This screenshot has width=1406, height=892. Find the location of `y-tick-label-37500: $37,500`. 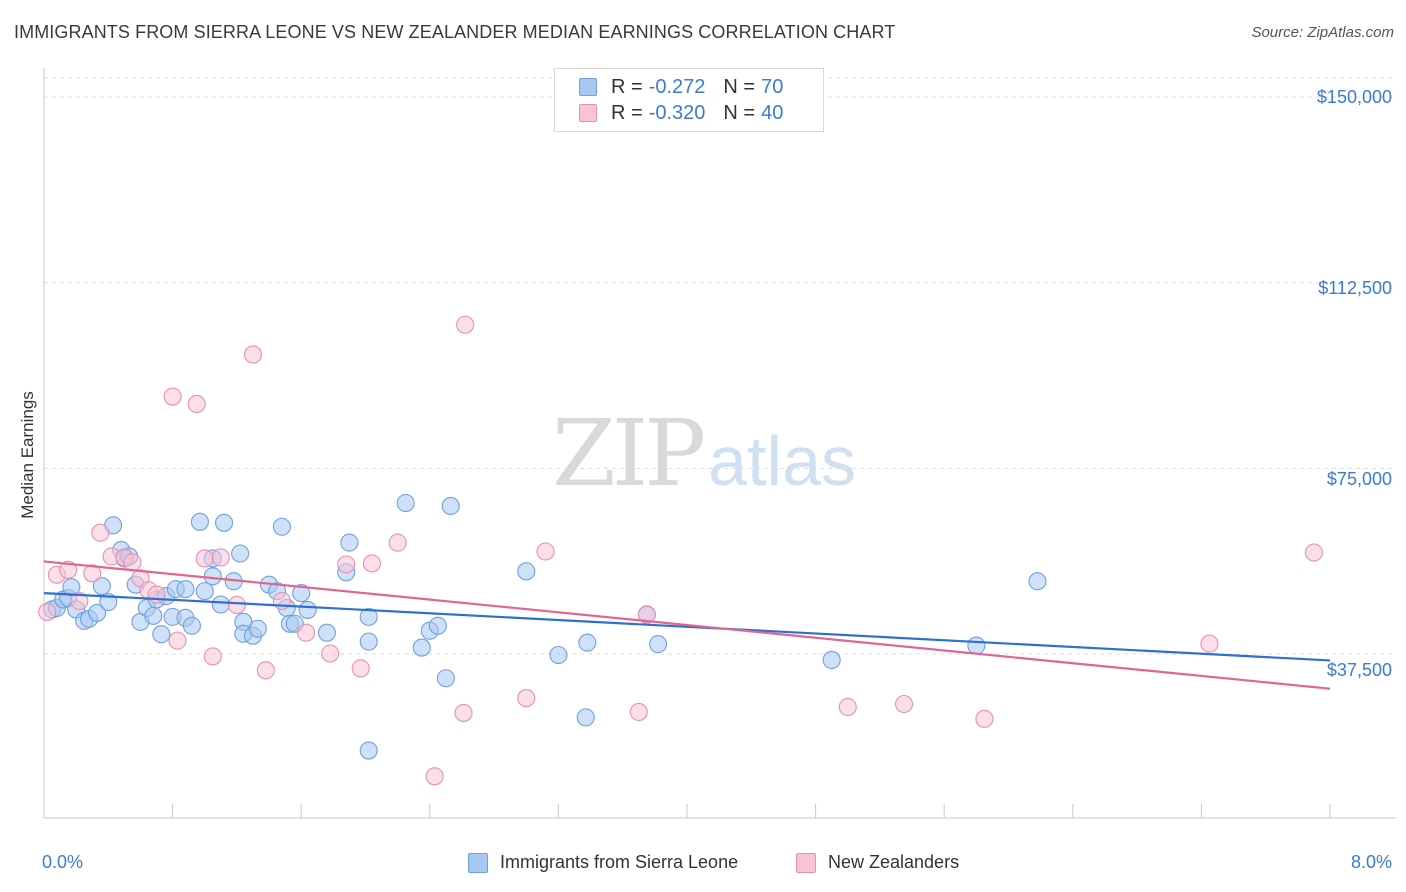

y-tick-label-37500: $37,500 is located at coordinates (1359, 670).